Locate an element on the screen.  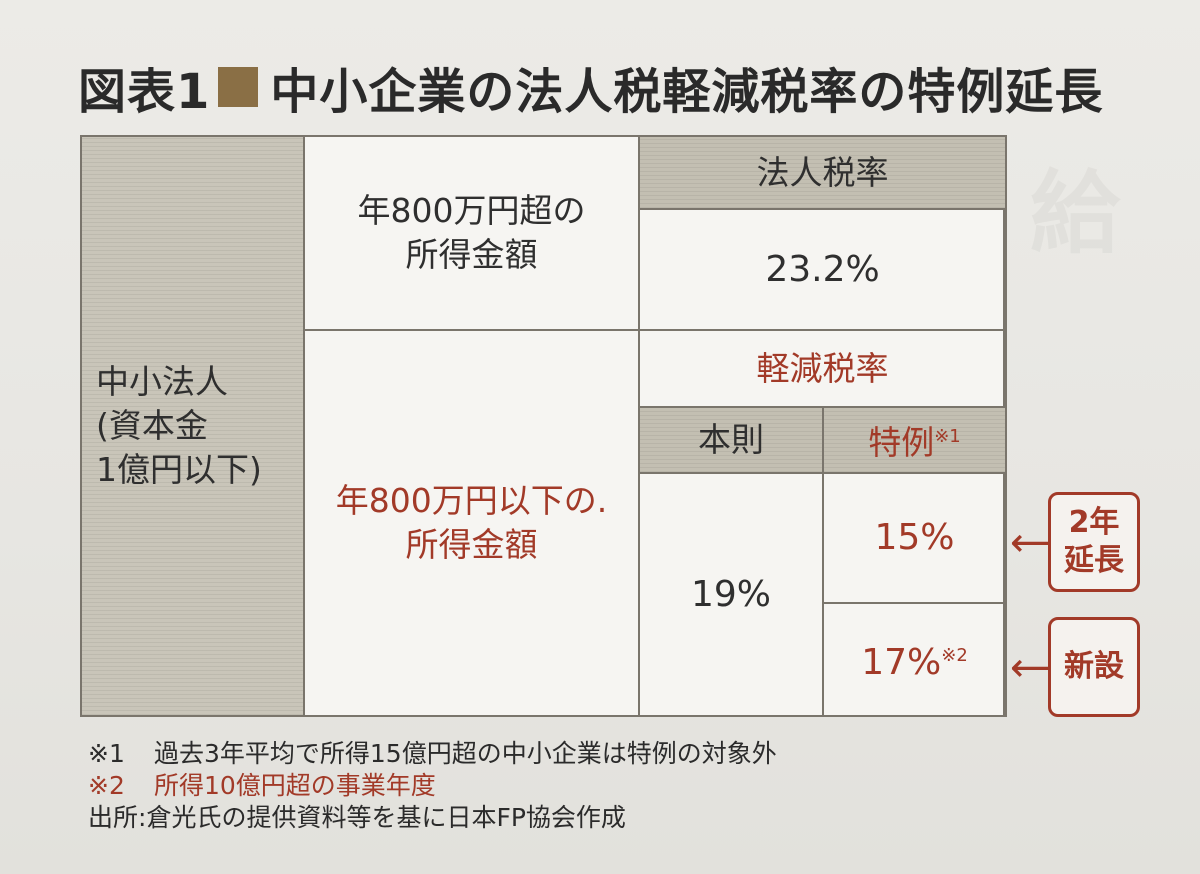
footnote-1: ※1 過去3年平均で所得15億円超の中小企業は特例の対象外 is located at coordinates (432, 754).